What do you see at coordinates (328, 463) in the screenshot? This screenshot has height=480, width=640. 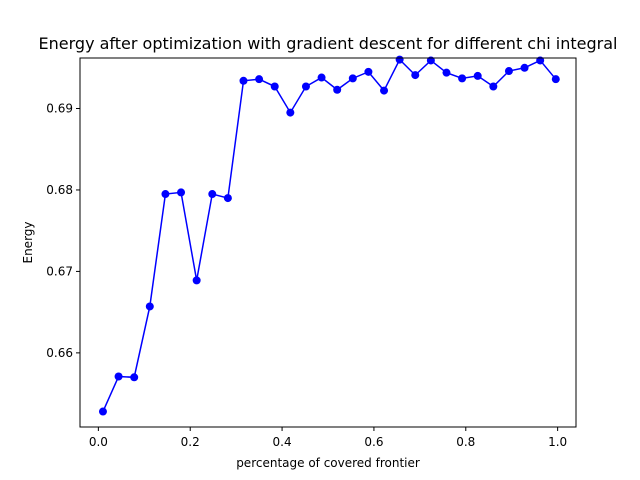 I see `x-axis-label: percentage of covered frontier` at bounding box center [328, 463].